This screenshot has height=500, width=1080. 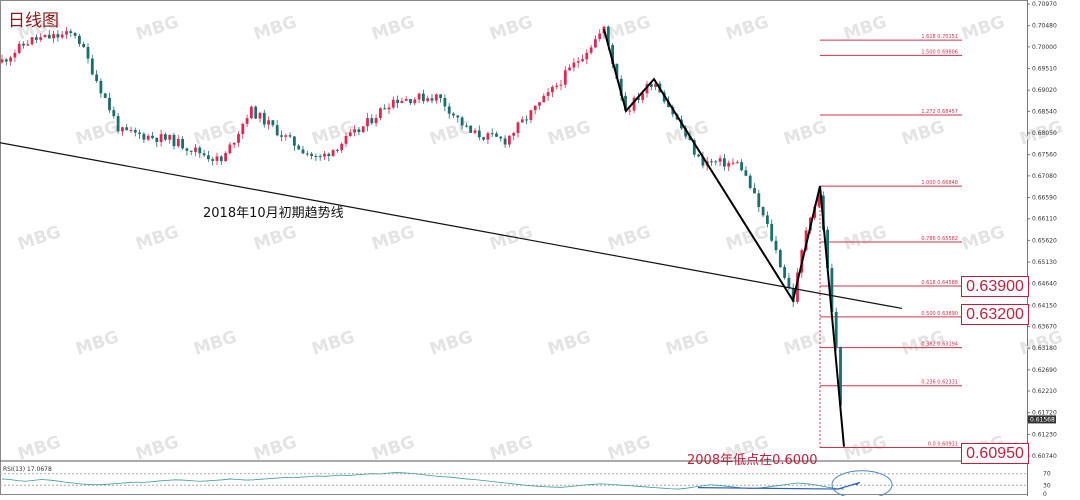 I want to click on fib-level-label: 0.500 0.63890, so click(x=939, y=314).